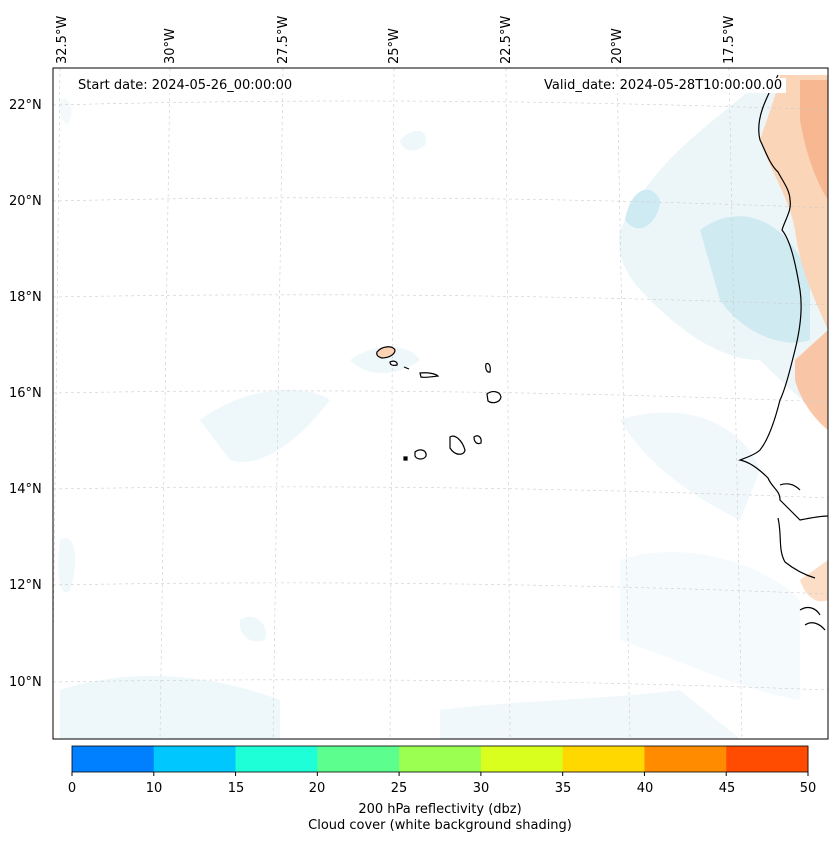 Image resolution: width=837 pixels, height=843 pixels. What do you see at coordinates (729, 39) in the screenshot?
I see `lon-label-17.5w: 17.5°W` at bounding box center [729, 39].